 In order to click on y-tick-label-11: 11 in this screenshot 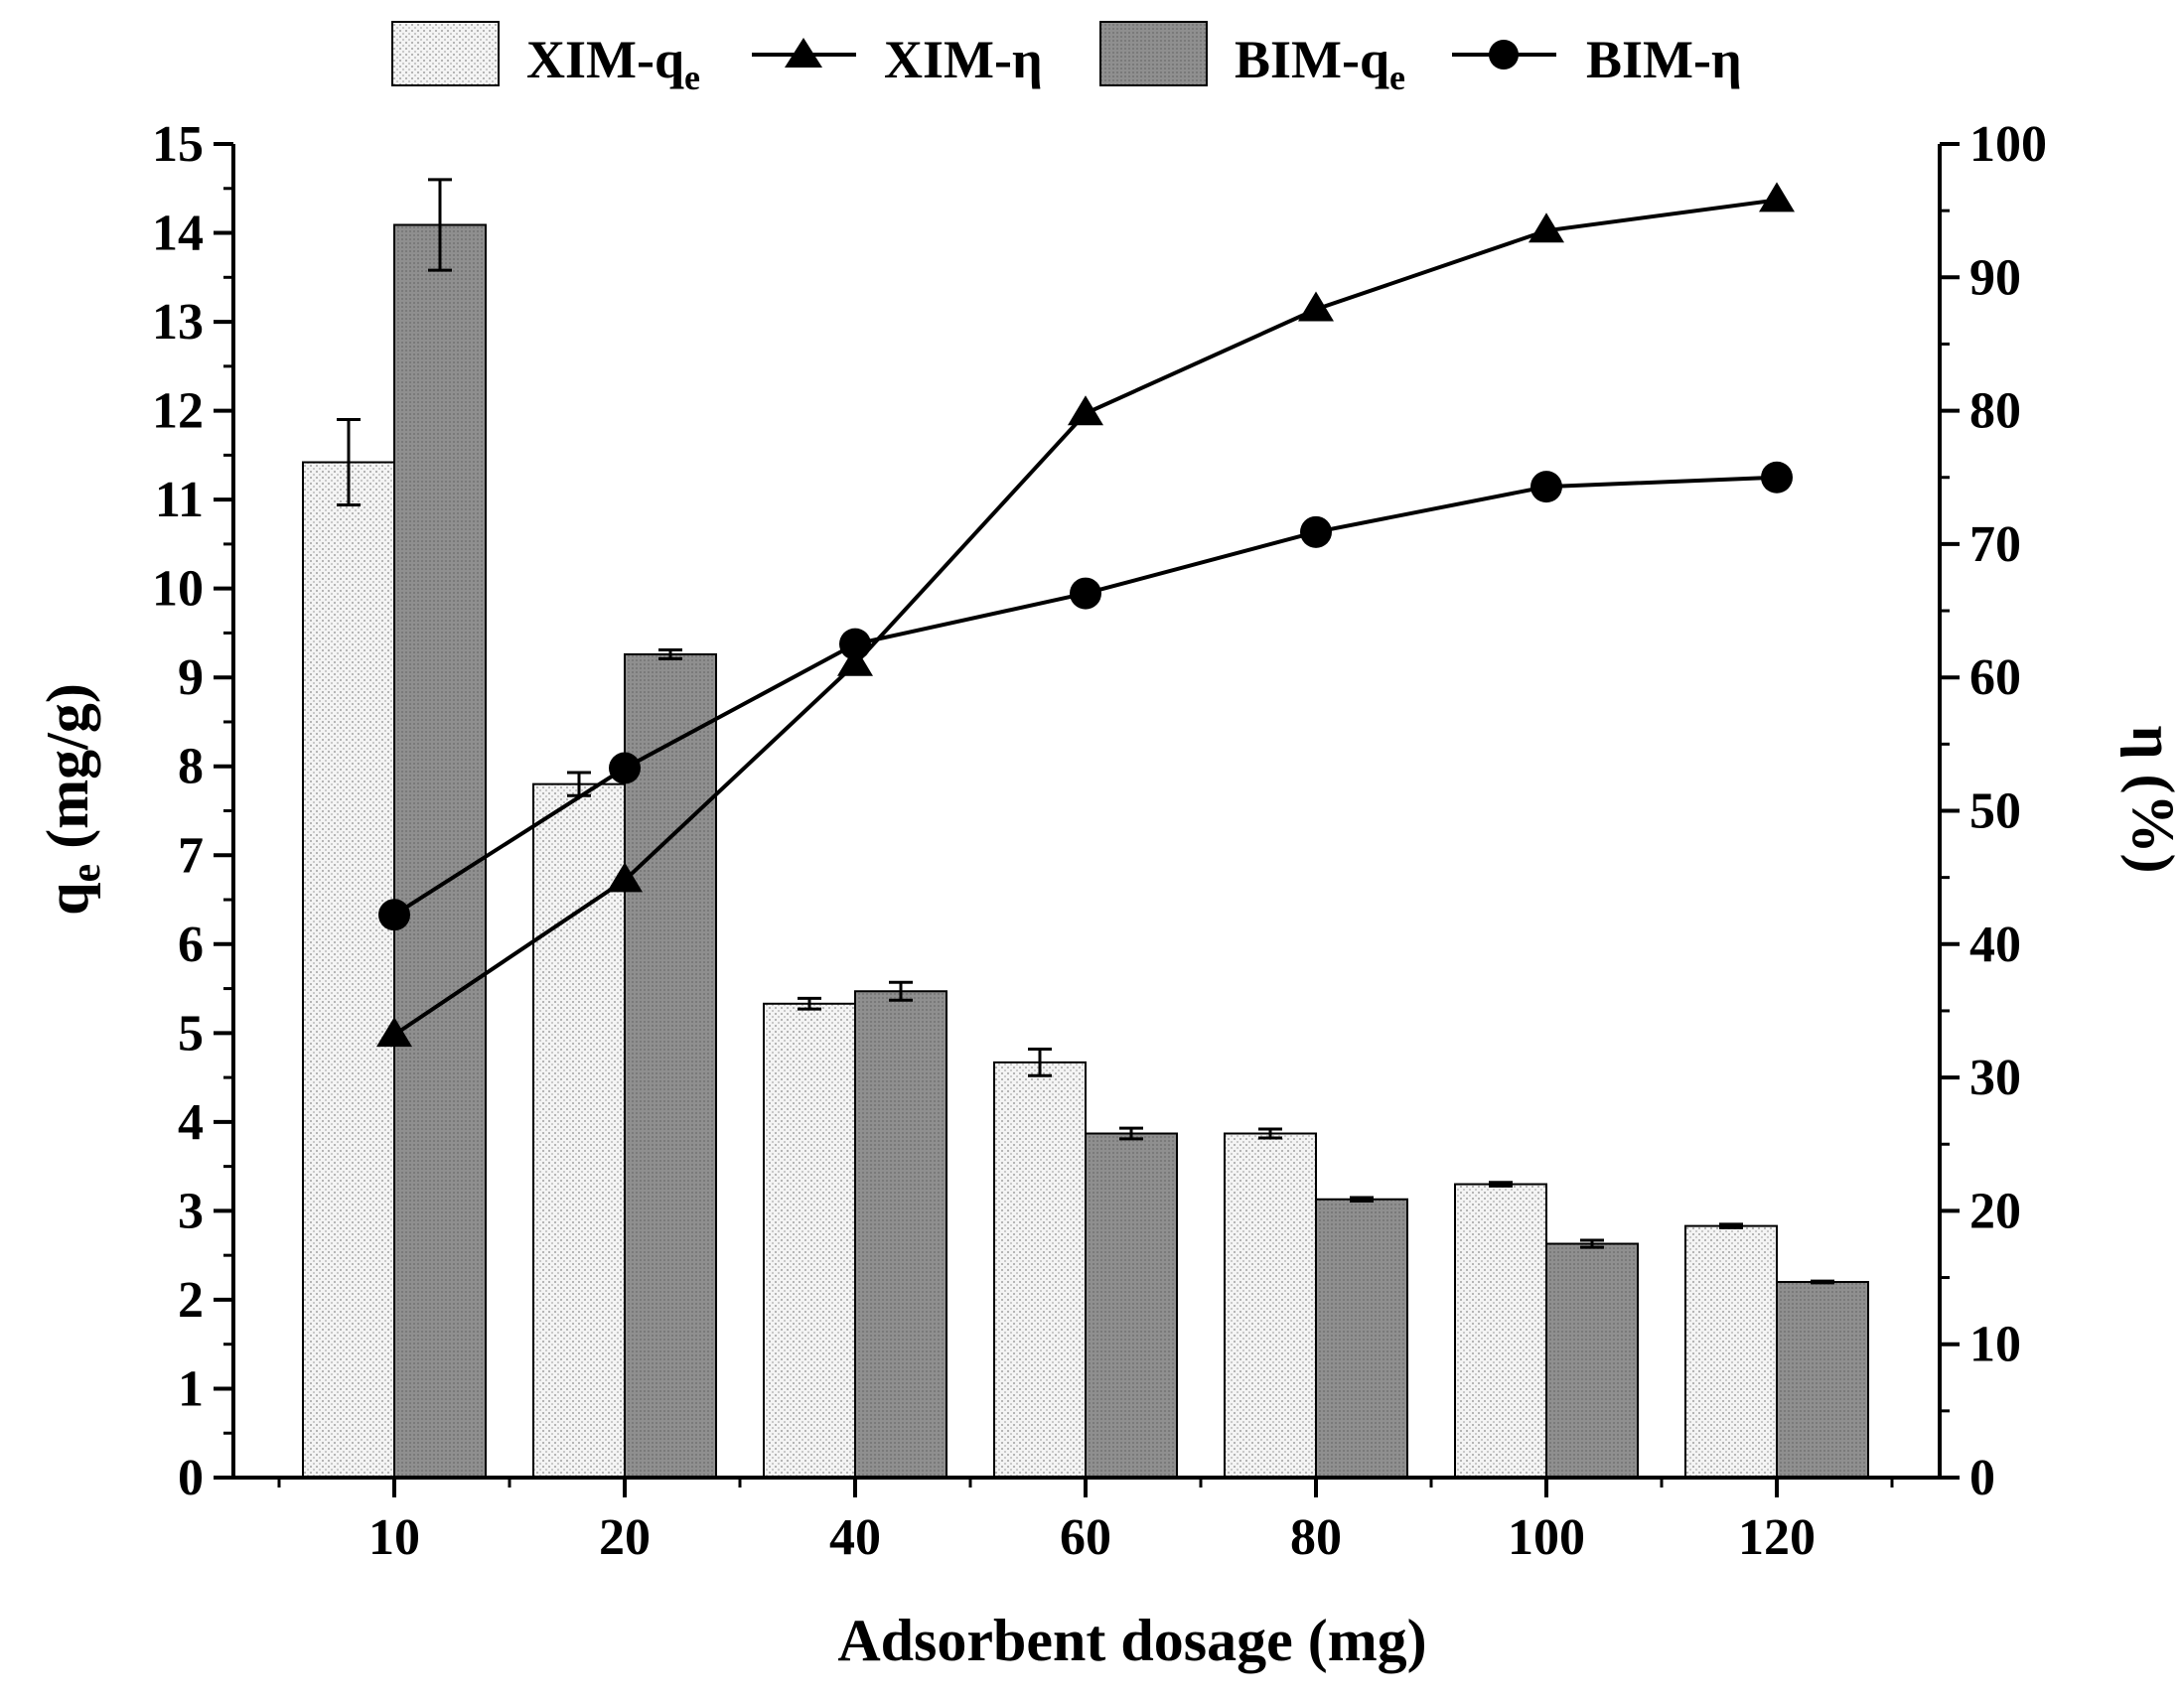, I will do `click(179, 500)`.